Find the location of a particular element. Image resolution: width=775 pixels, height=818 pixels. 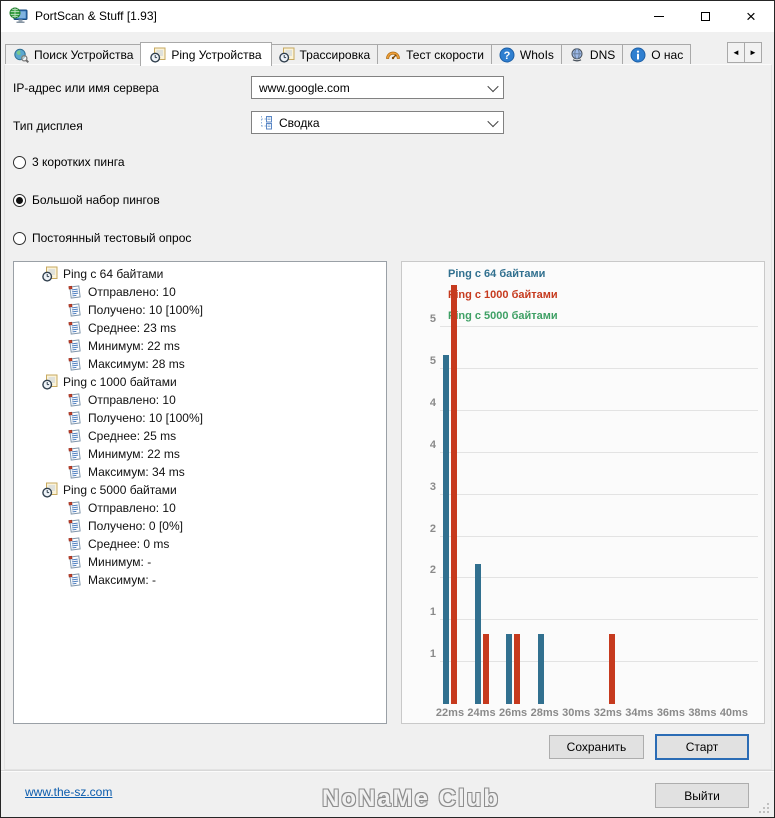

tab-traceroute: Трассировка is located at coordinates (324, 54).